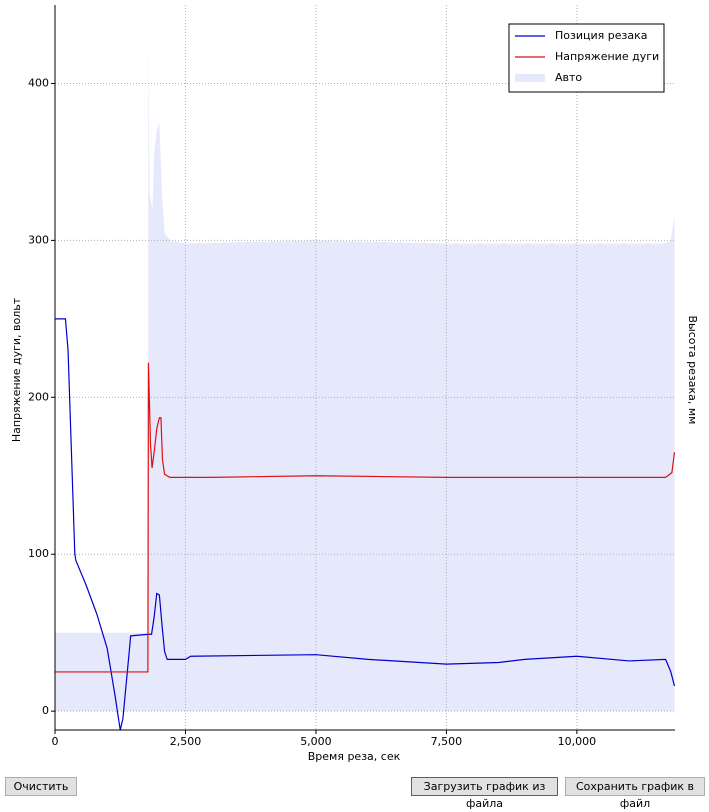 This screenshot has height=812, width=709. What do you see at coordinates (601, 35) in the screenshot?
I see `legend-label: Позиция резака` at bounding box center [601, 35].